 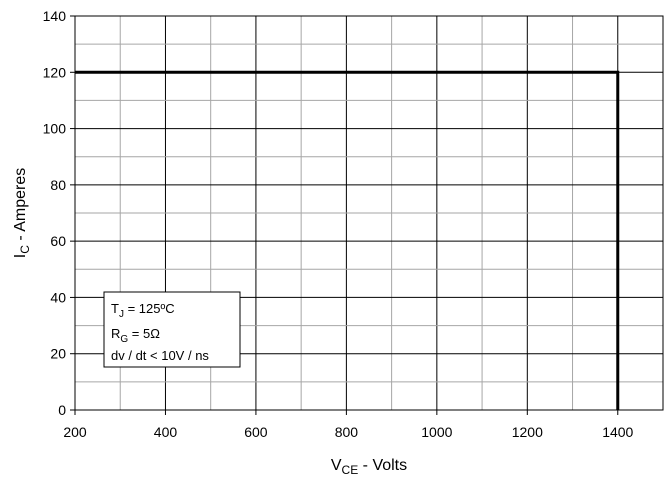 I want to click on annotation-symbol: dv / dt < 10V / ns, so click(x=160, y=355).